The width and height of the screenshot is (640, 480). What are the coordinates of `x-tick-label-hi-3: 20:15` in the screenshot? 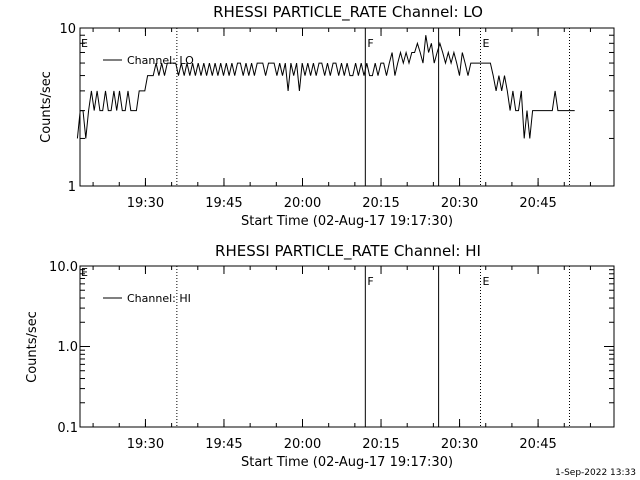 It's located at (380, 444).